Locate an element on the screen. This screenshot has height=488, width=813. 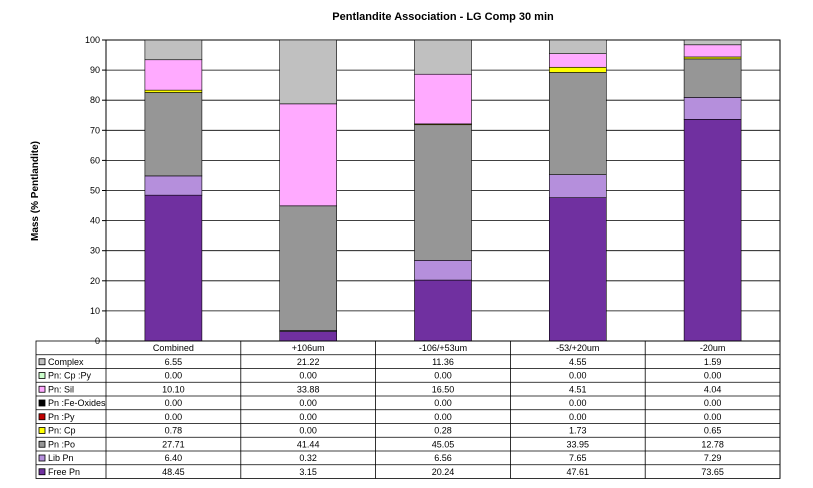
y-tick-label: 60 is located at coordinates (95, 160).